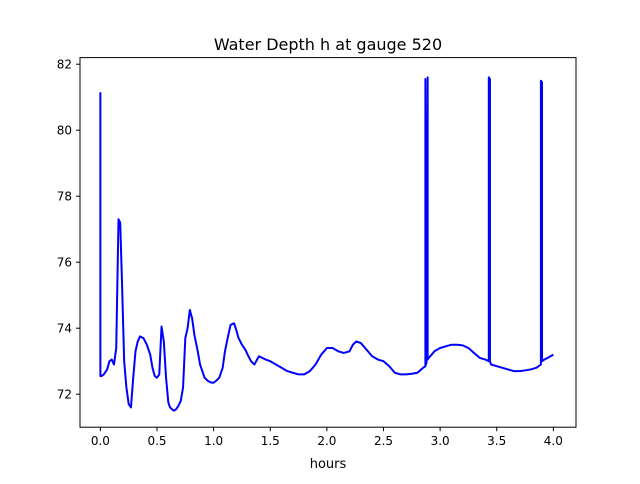 This screenshot has width=640, height=484. What do you see at coordinates (68, 230) in the screenshot?
I see `y-axis: 72 74 76 78 80 82` at bounding box center [68, 230].